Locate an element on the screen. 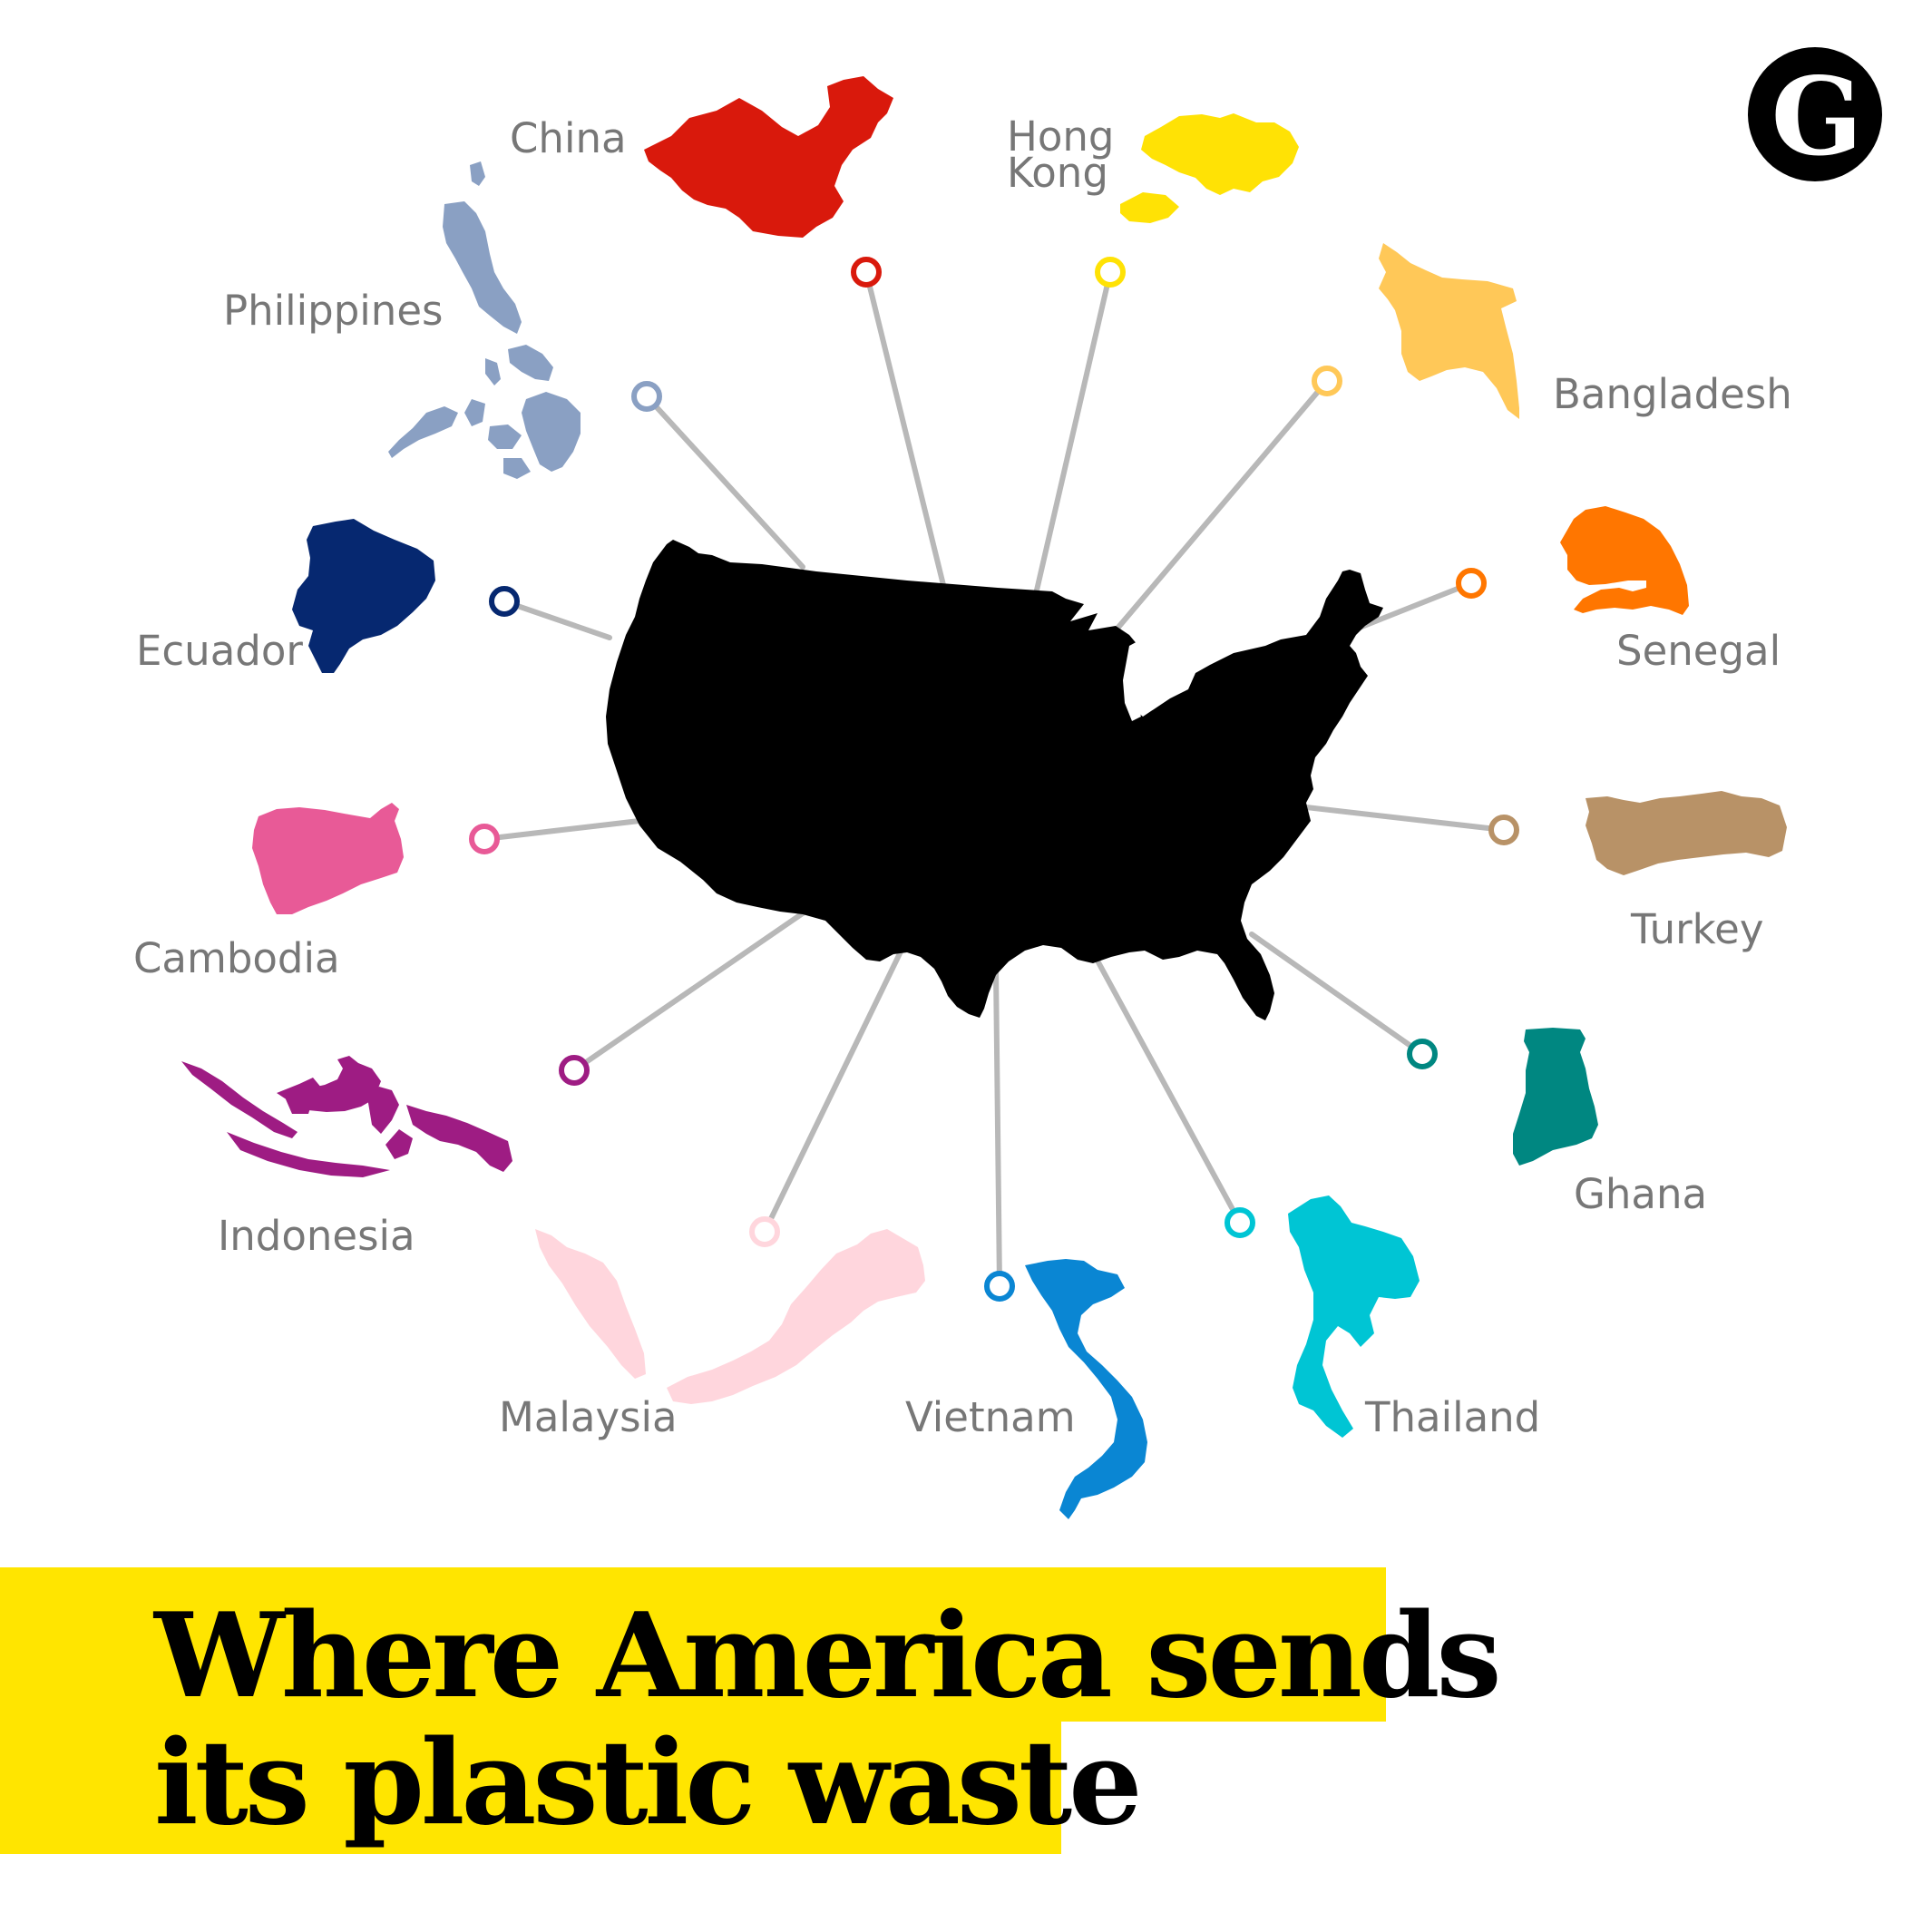 This screenshot has height=1932, width=1932. label-bangladesh: Bangladesh is located at coordinates (1672, 394).